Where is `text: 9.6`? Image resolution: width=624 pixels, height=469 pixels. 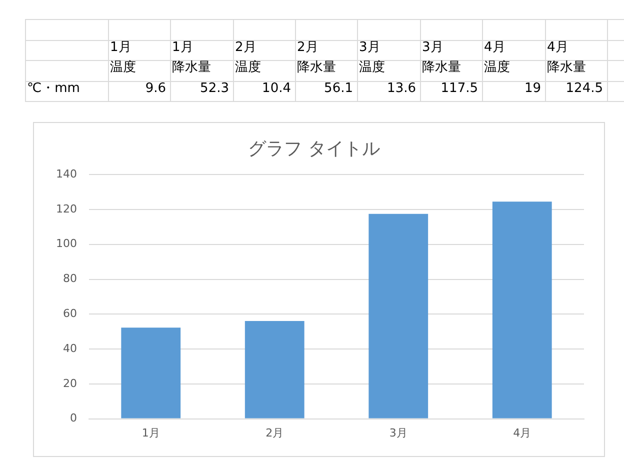 text: 9.6 is located at coordinates (155, 89).